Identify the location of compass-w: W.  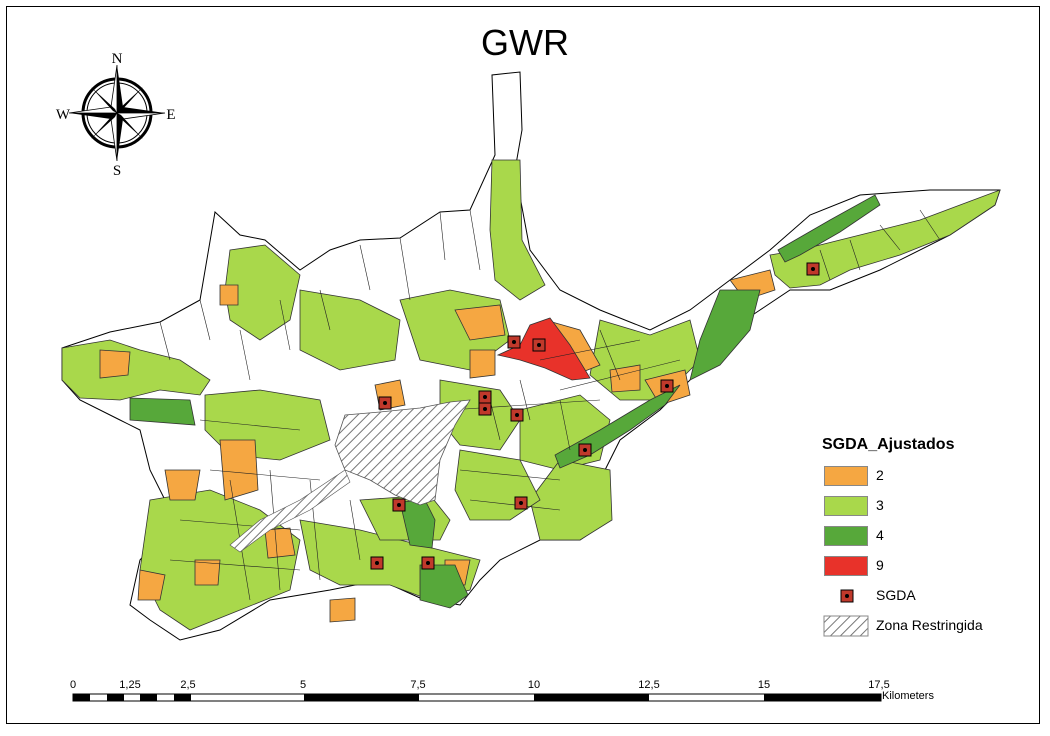
(63, 115).